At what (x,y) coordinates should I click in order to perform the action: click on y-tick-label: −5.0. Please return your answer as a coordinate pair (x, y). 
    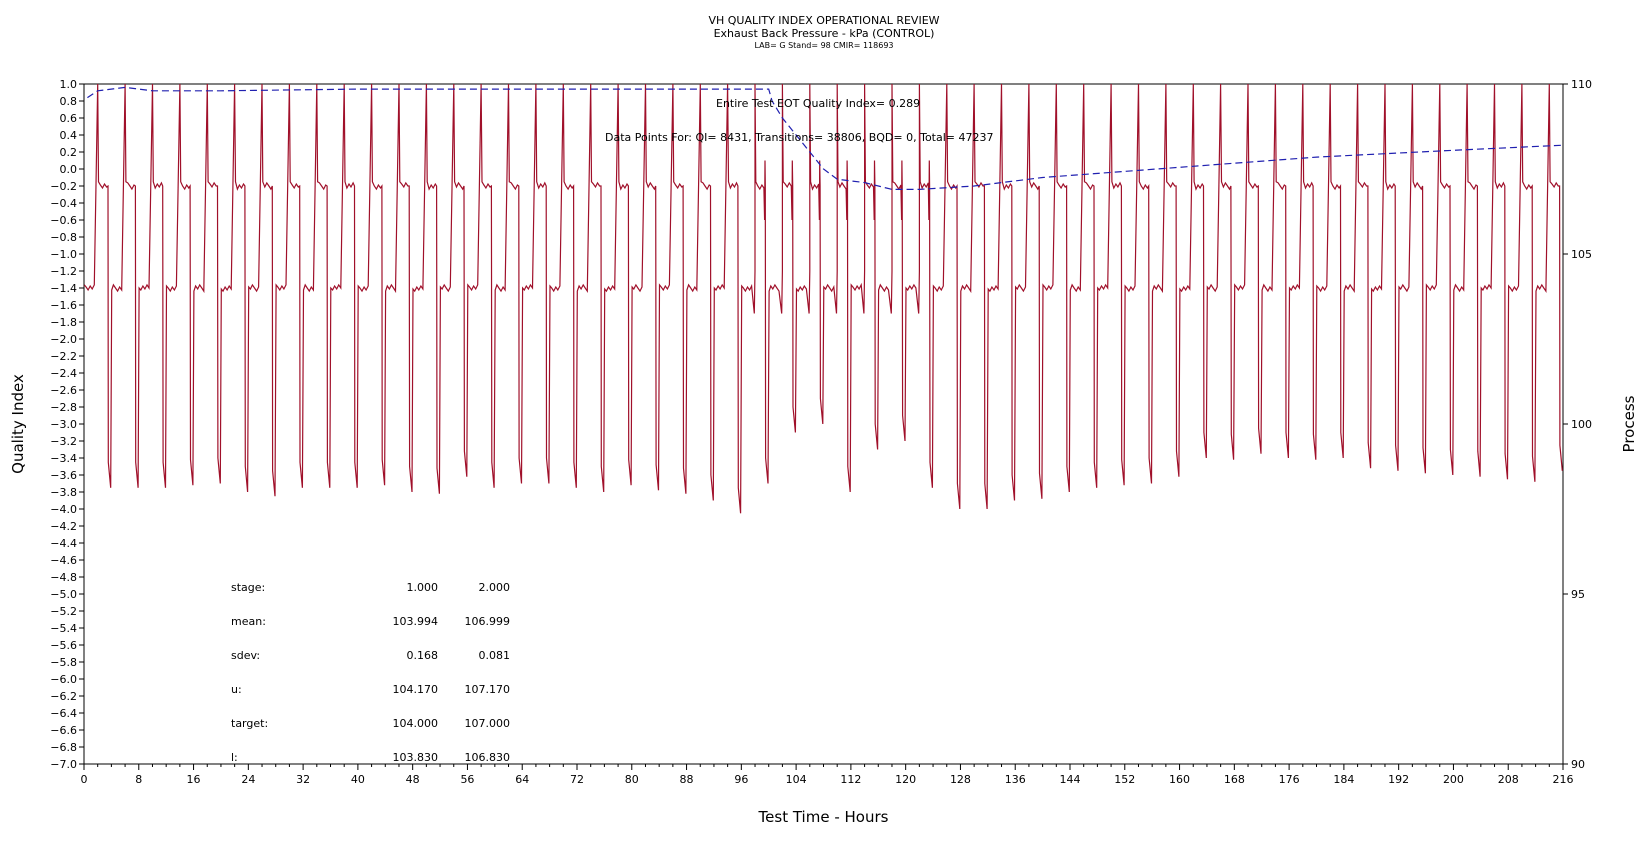
    Looking at the image, I should click on (63, 594).